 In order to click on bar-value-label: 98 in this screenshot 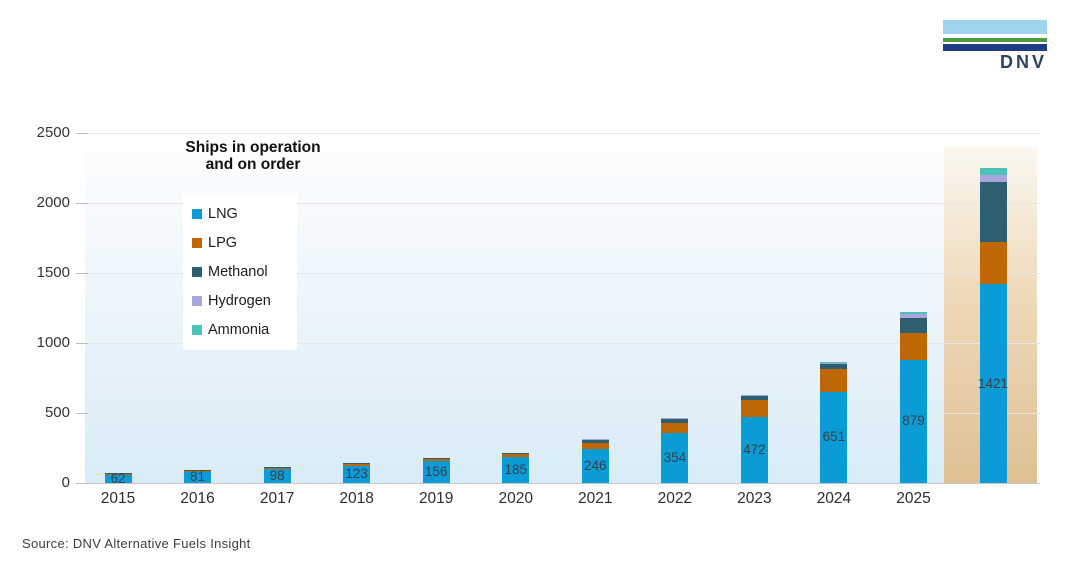, I will do `click(277, 476)`.